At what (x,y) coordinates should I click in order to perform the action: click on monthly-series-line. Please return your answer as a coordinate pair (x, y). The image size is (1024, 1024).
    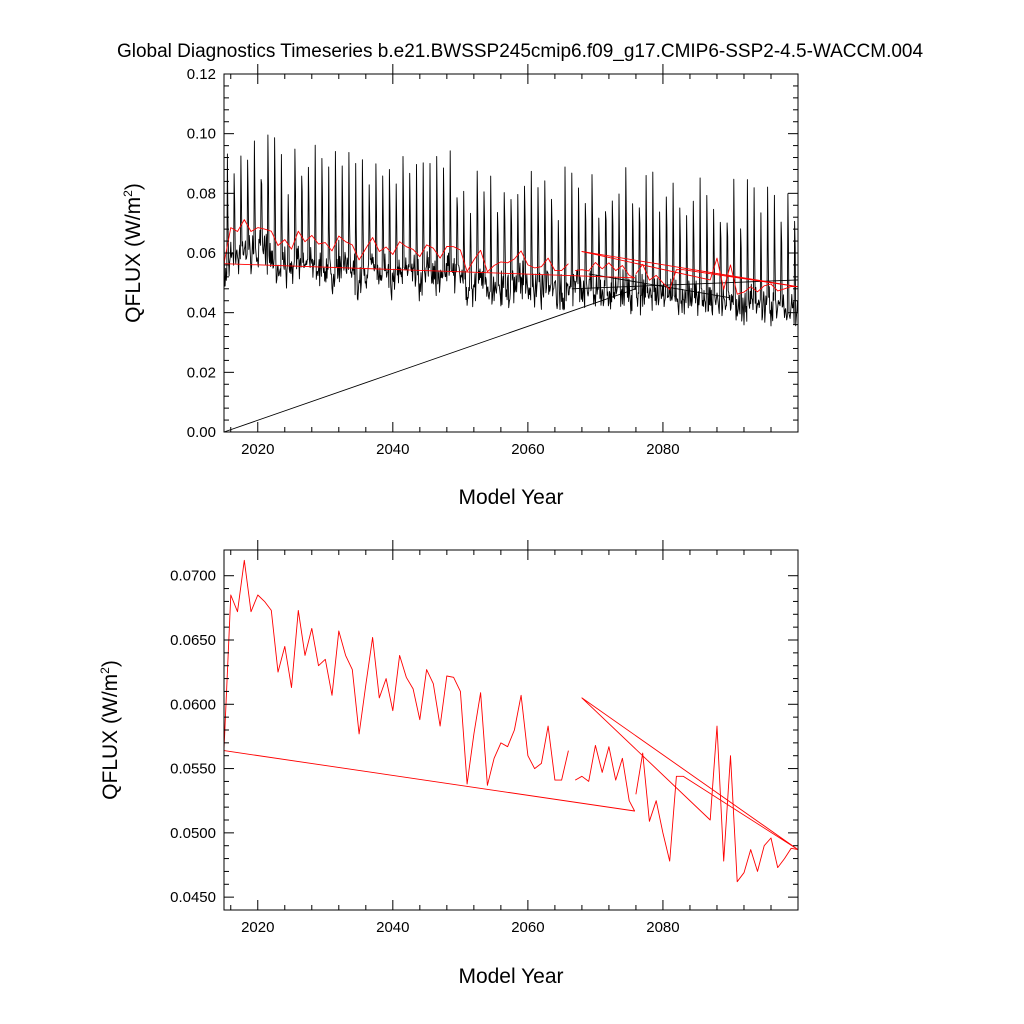
    Looking at the image, I should click on (511, 230).